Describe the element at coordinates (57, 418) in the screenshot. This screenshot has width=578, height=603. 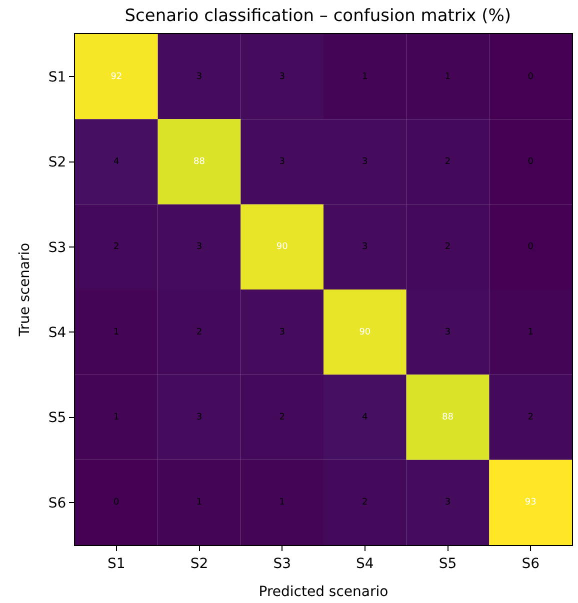
I see `y-tick-label: S5` at that location.